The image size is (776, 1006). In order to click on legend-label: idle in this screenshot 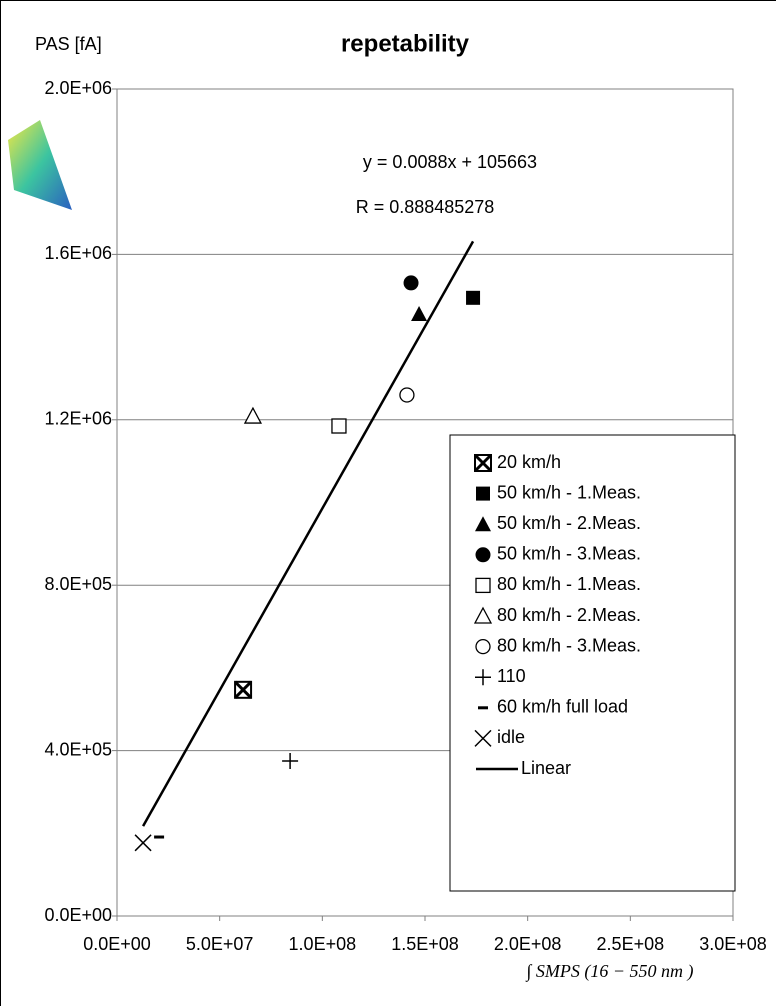, I will do `click(511, 737)`.